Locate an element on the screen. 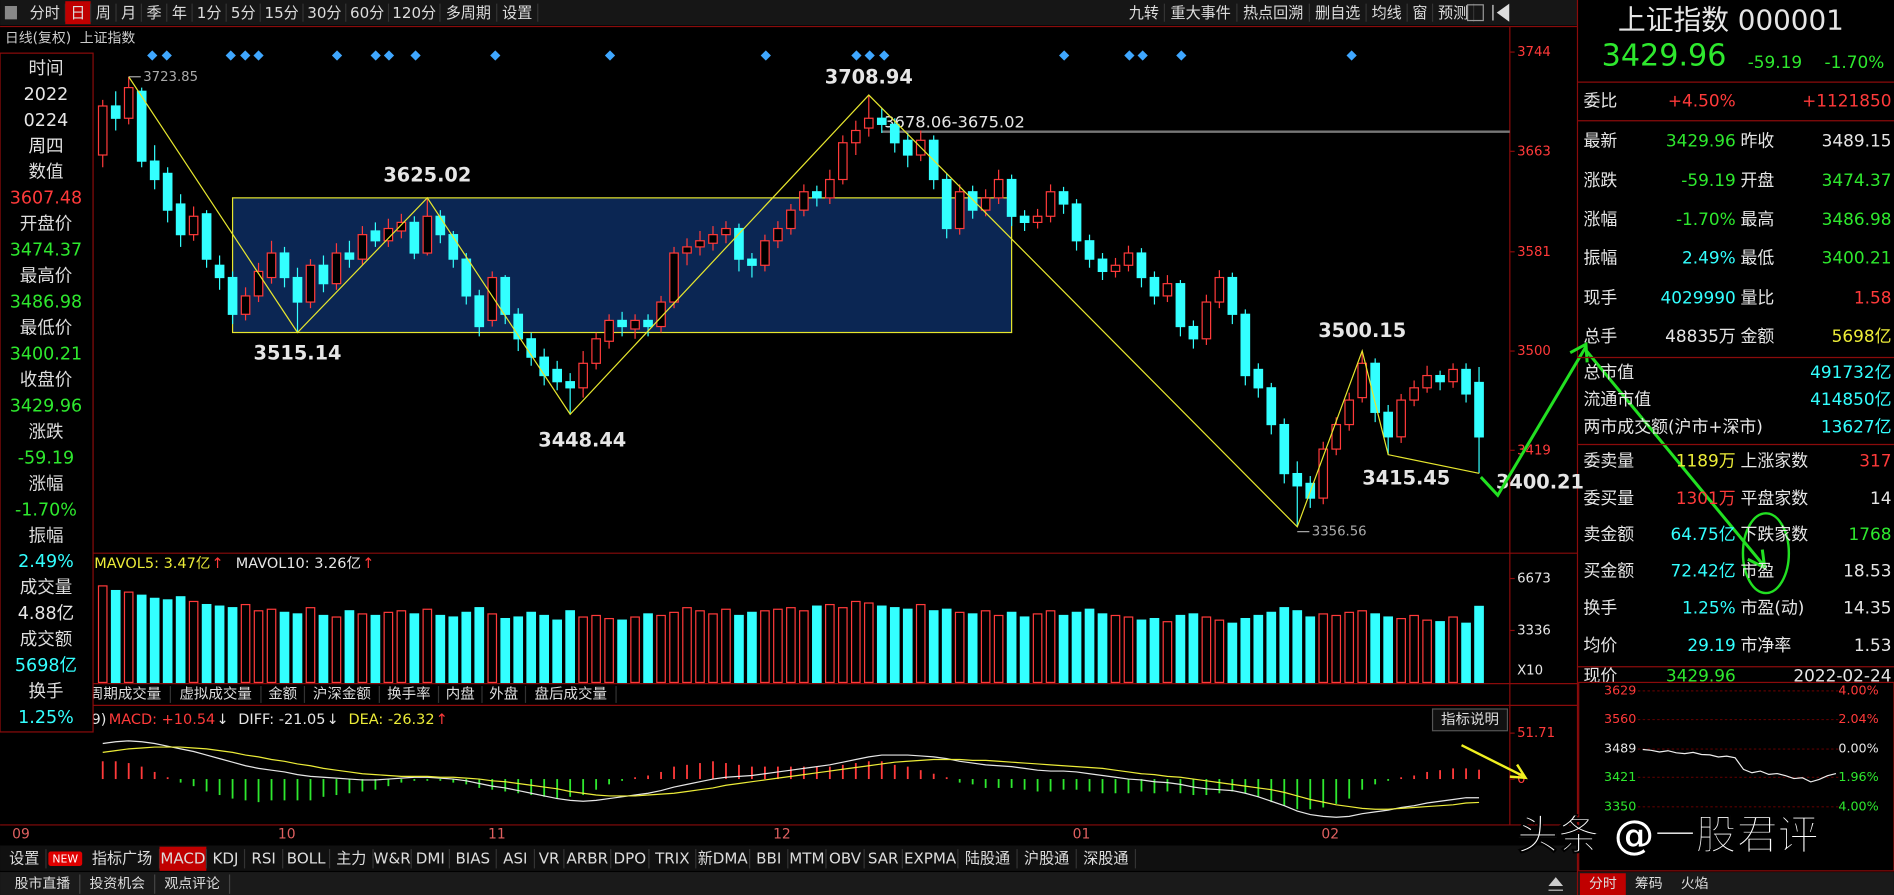  quote-label: 涨跌 is located at coordinates (1601, 180).